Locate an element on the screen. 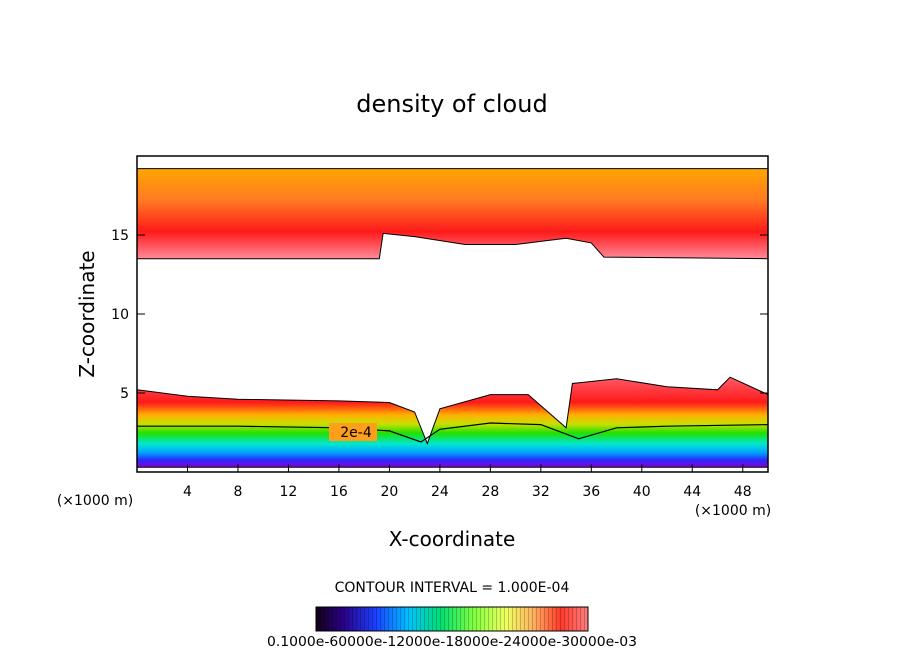  lower-cloud-layer is located at coordinates (452, 422).